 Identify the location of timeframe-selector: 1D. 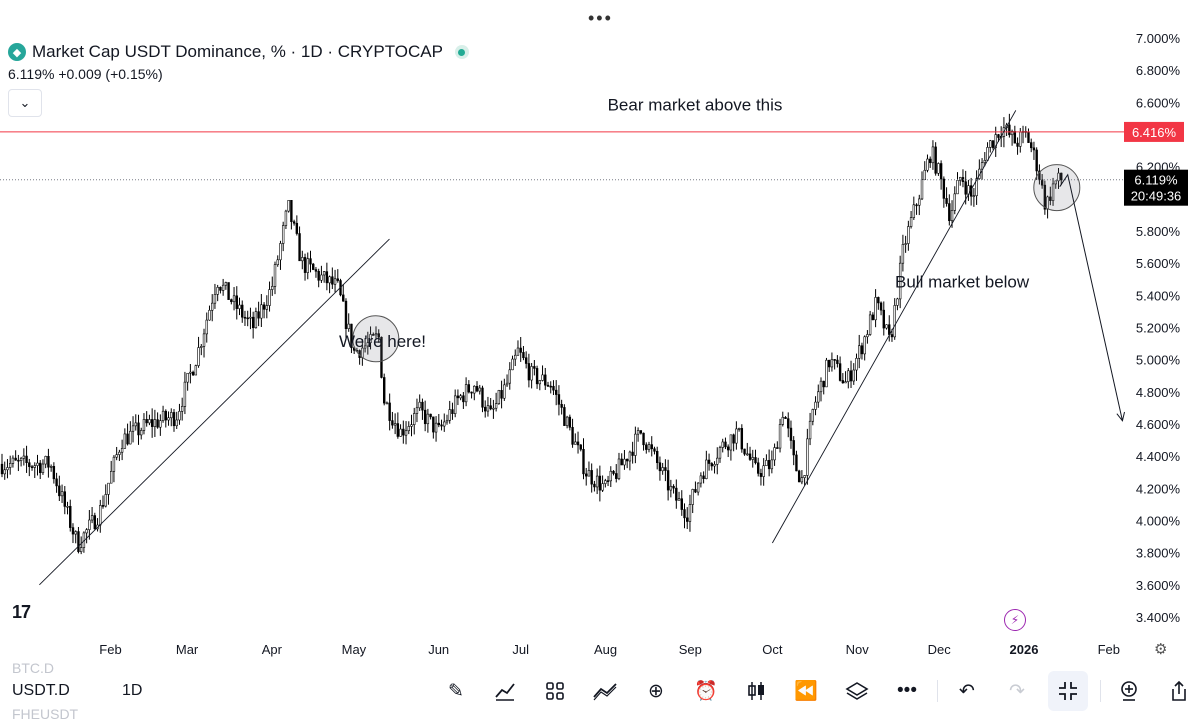
(132, 690).